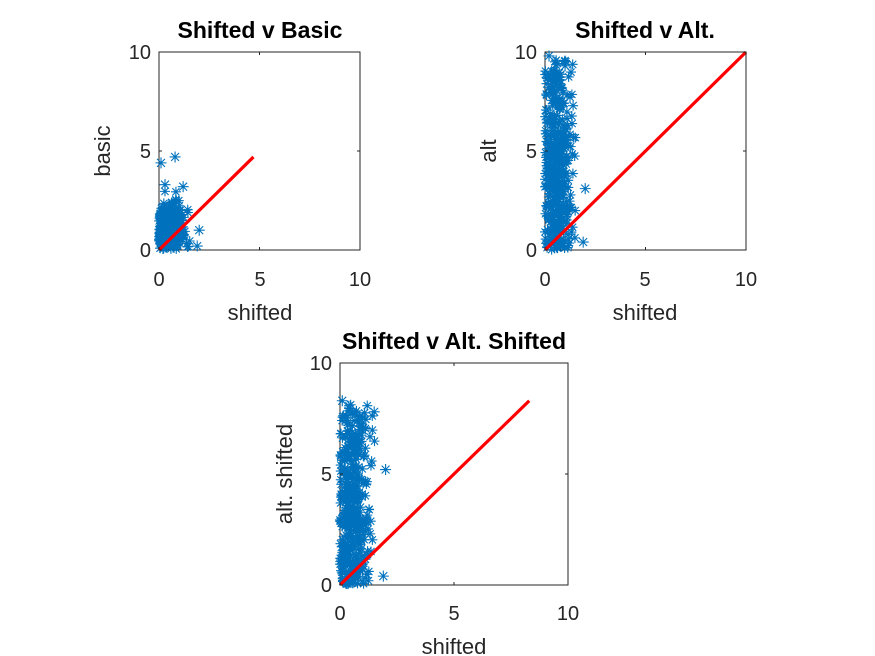  Describe the element at coordinates (526, 53) in the screenshot. I see `y-tick-label: 10` at that location.